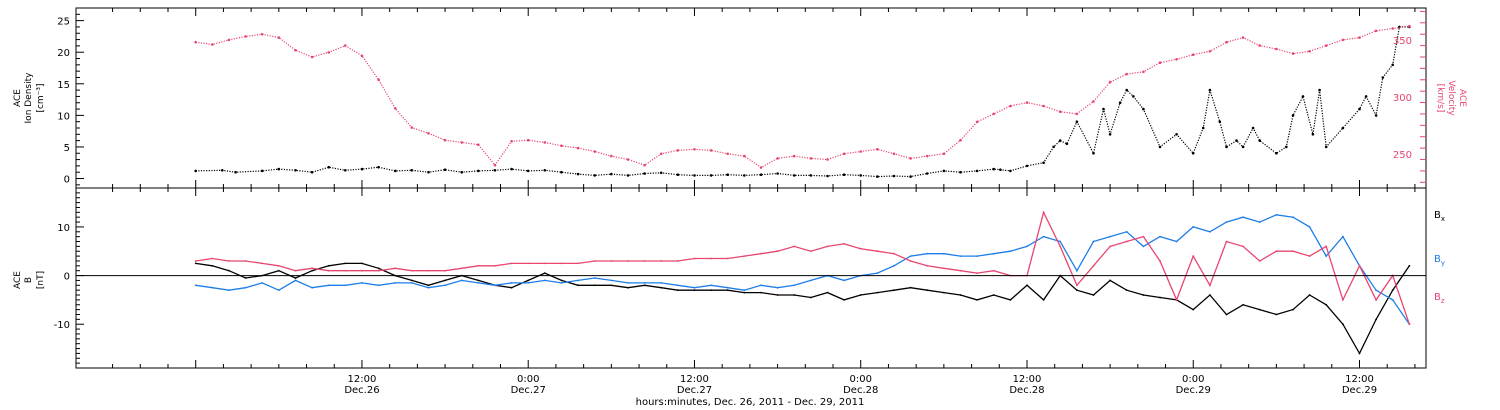 Image resolution: width=1500 pixels, height=410 pixels. I want to click on x-tick-date-label: Dec.27, so click(694, 390).